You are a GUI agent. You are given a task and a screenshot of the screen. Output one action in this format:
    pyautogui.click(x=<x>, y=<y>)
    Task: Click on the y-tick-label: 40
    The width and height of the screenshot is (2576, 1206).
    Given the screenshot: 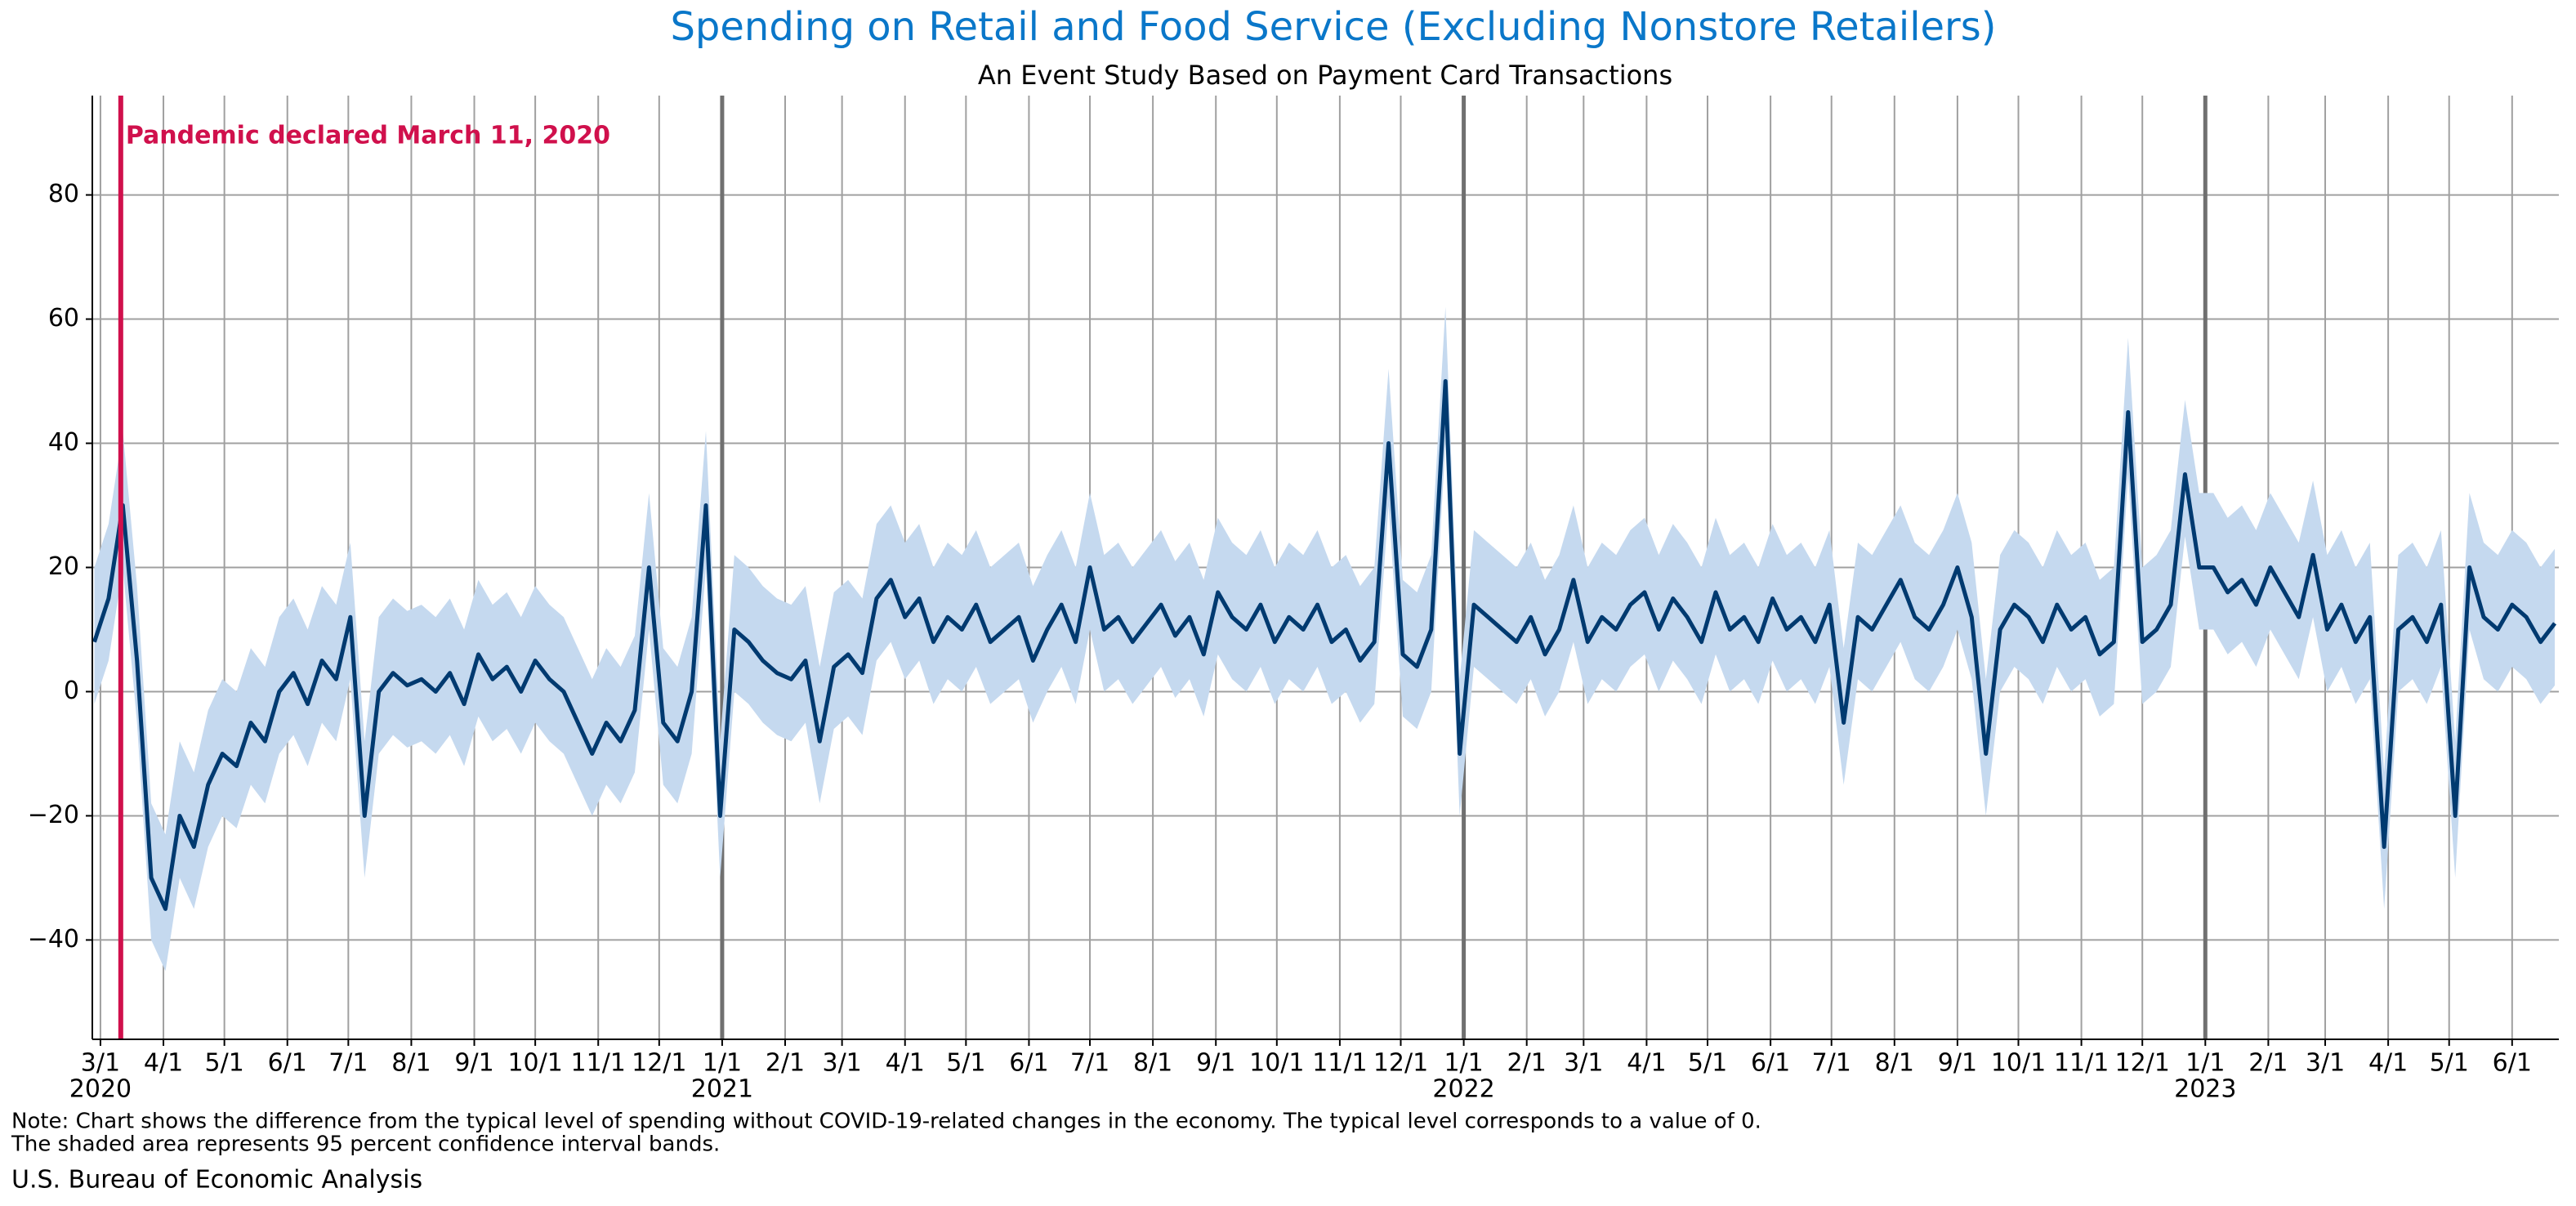 What is the action you would take?
    pyautogui.click(x=64, y=442)
    